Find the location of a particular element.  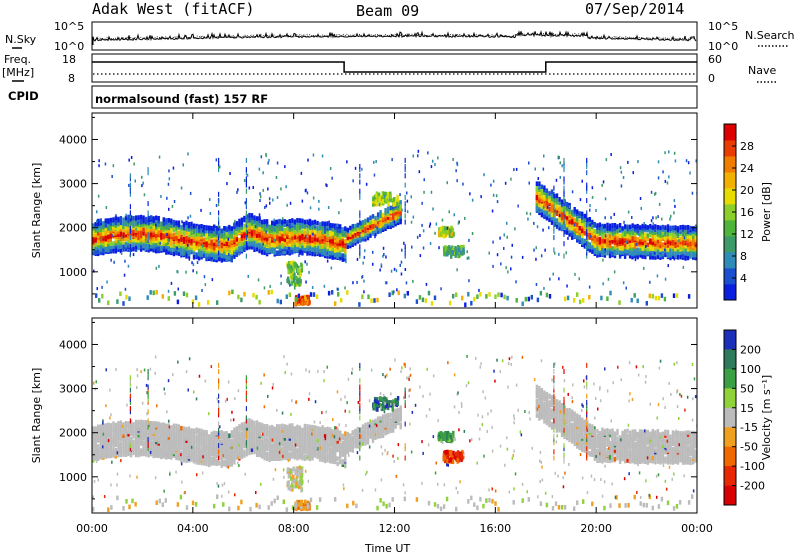

nave-label: Nave is located at coordinates (762, 70).